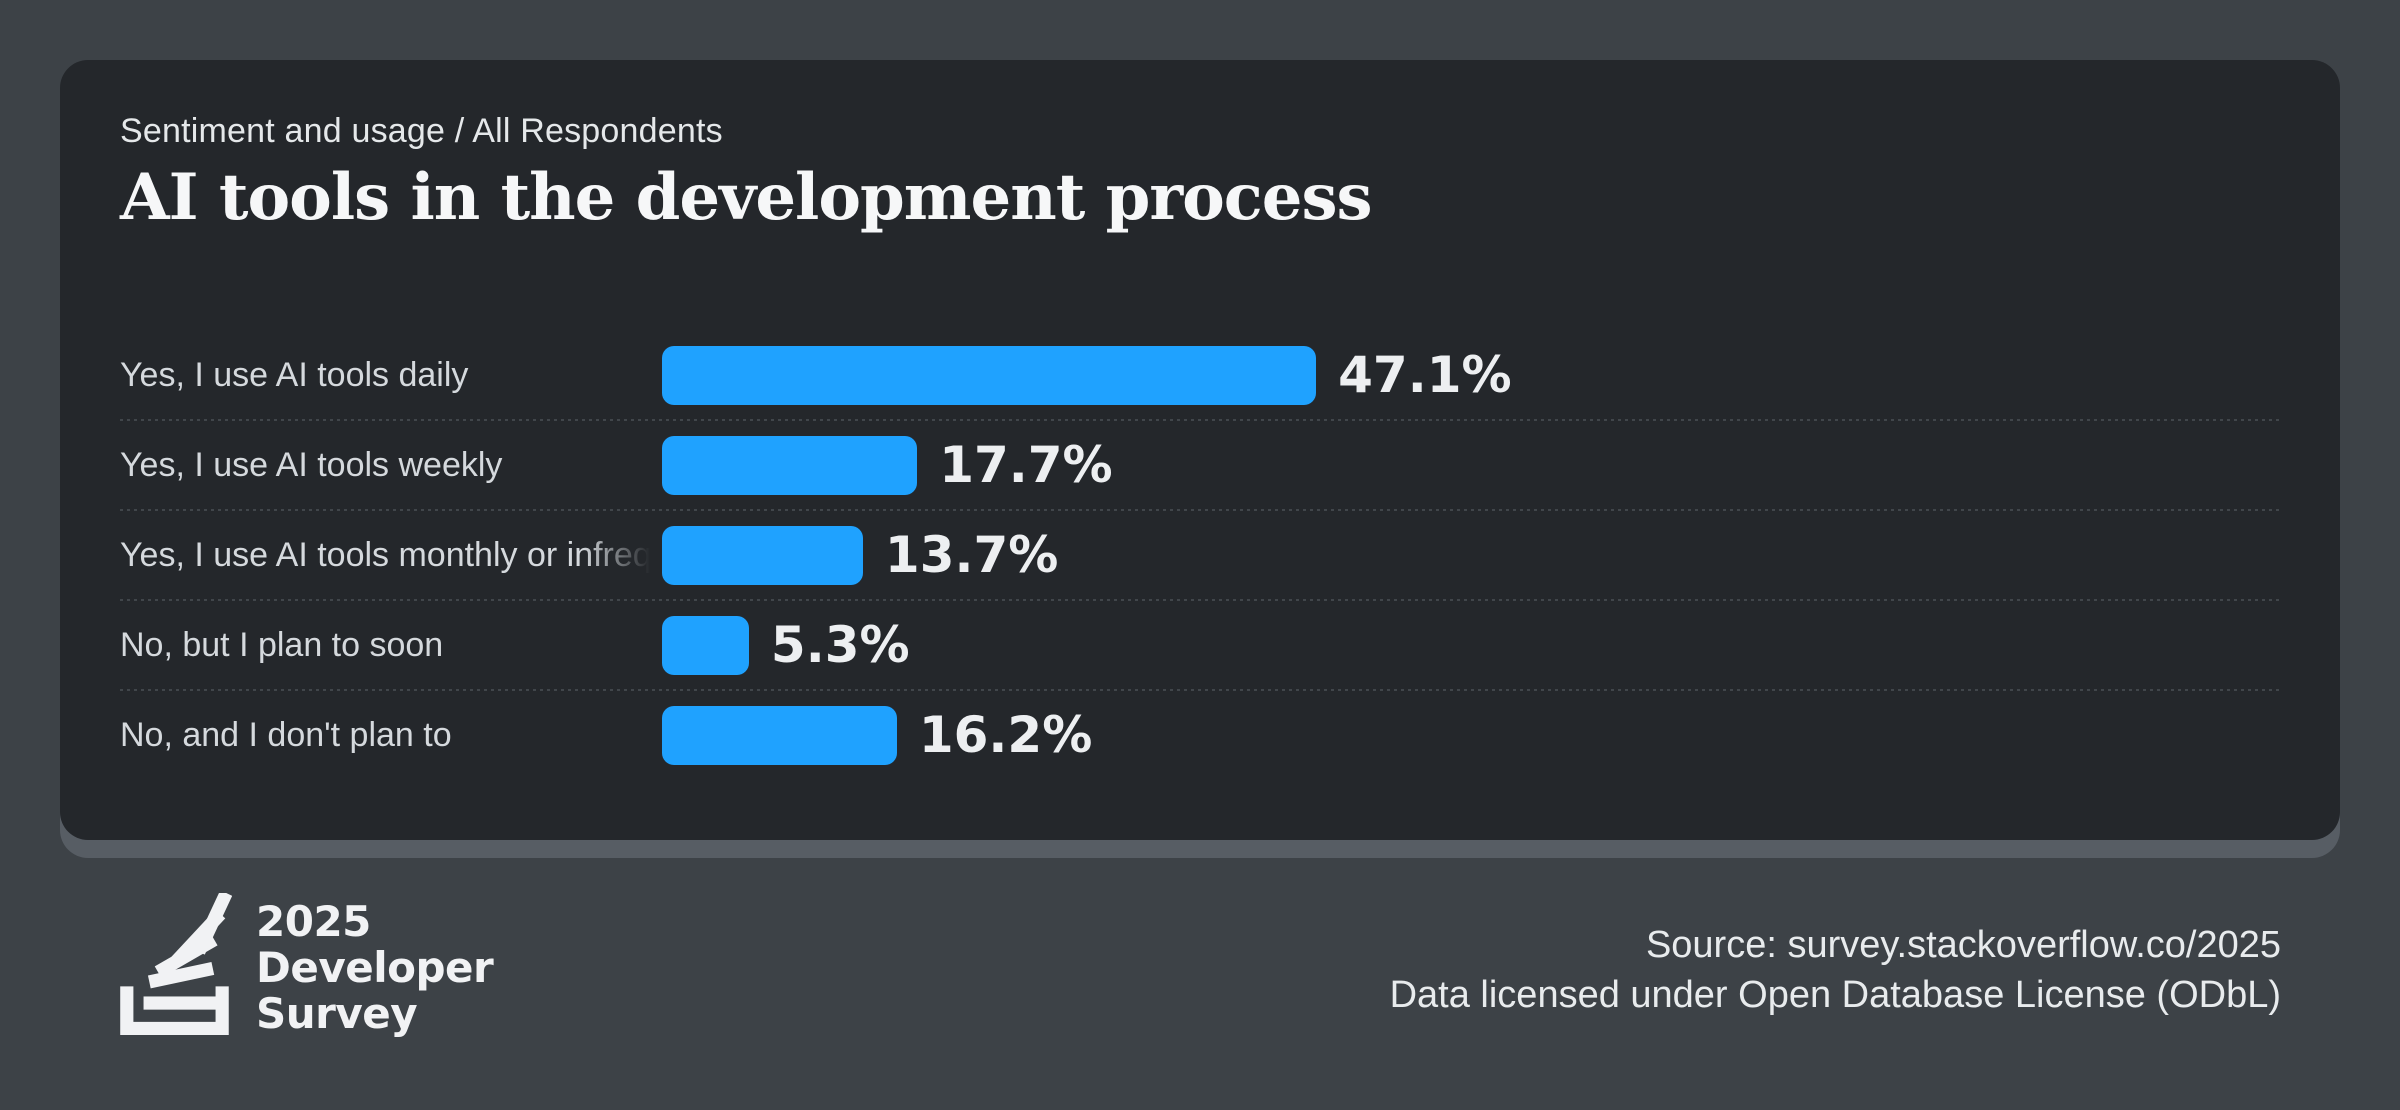  What do you see at coordinates (746, 197) in the screenshot?
I see `page-title: AI tools in the development process` at bounding box center [746, 197].